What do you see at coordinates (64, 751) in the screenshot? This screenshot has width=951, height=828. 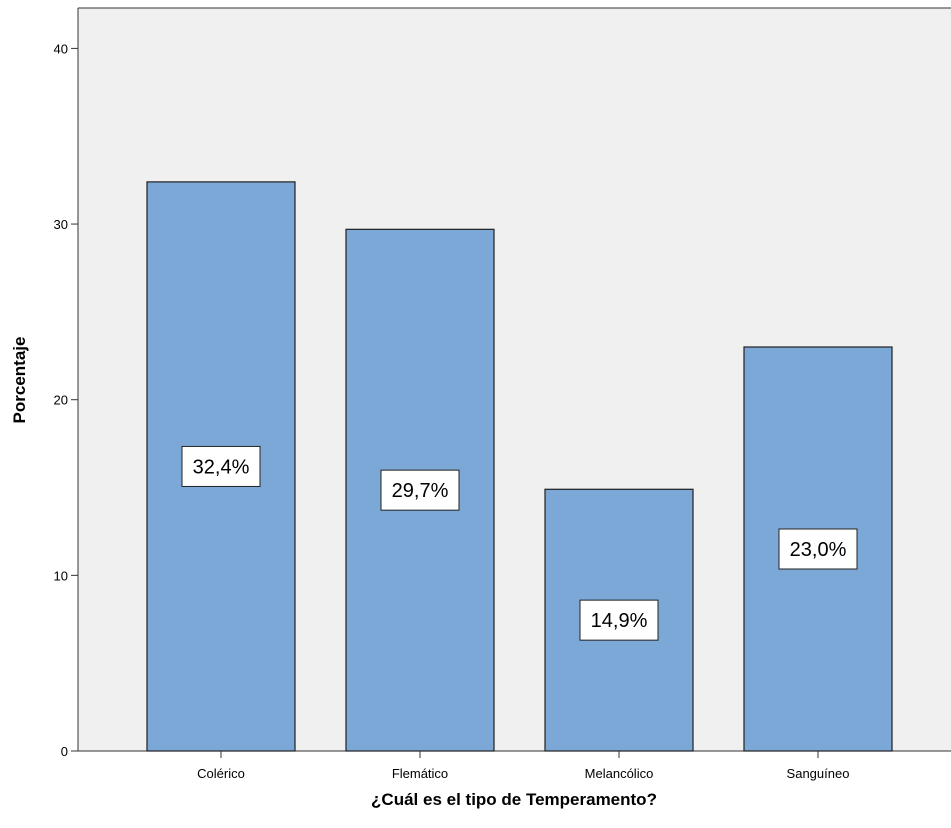 I see `y-tick-label: 0` at bounding box center [64, 751].